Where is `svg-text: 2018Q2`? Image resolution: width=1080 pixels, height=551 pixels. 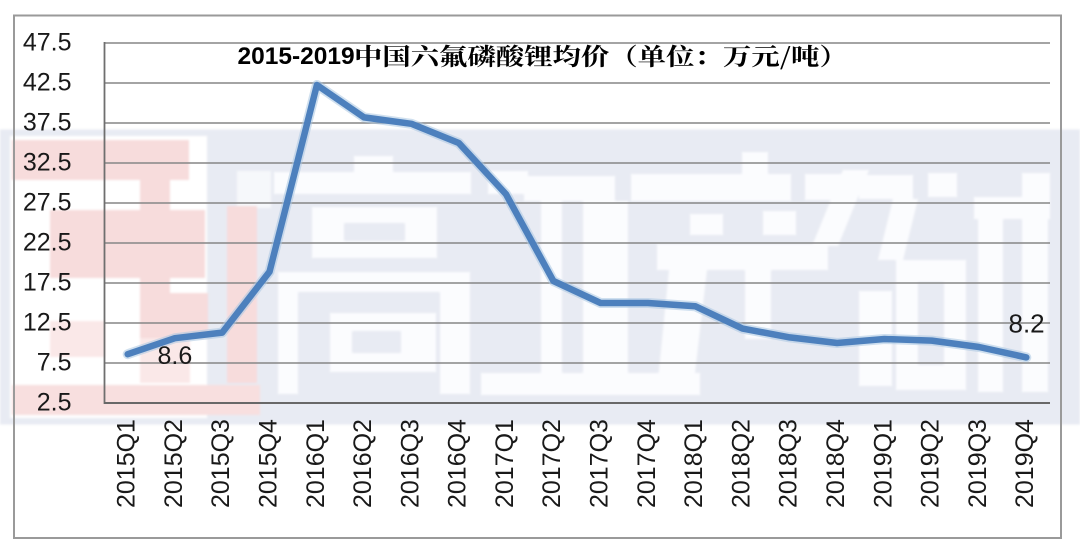
svg-text: 2018Q2 is located at coordinates (741, 463).